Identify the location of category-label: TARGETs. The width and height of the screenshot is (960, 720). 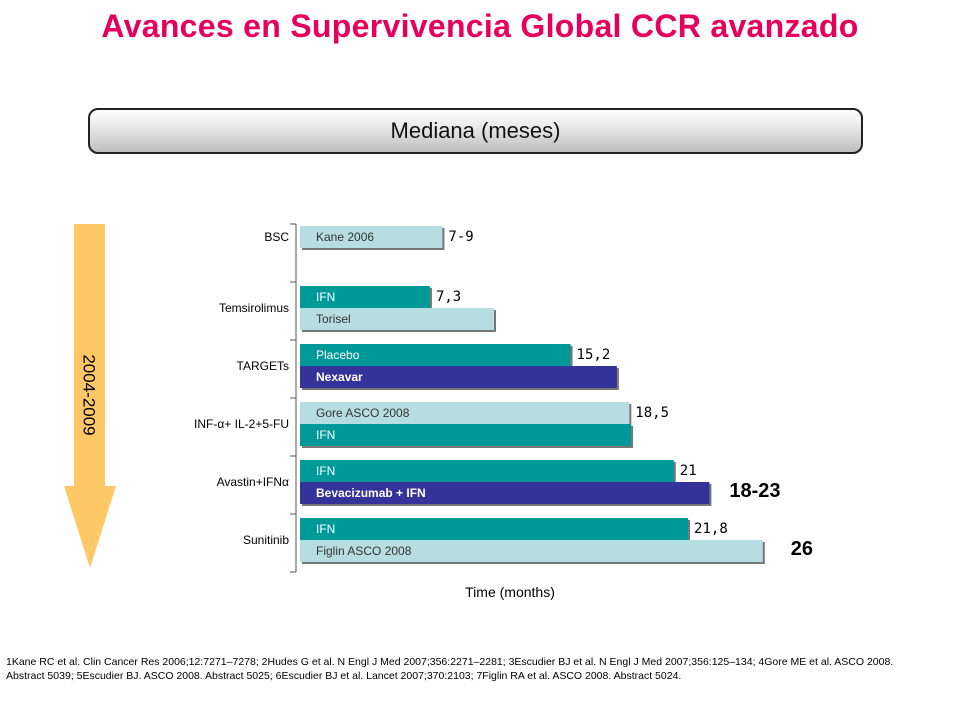
(263, 366).